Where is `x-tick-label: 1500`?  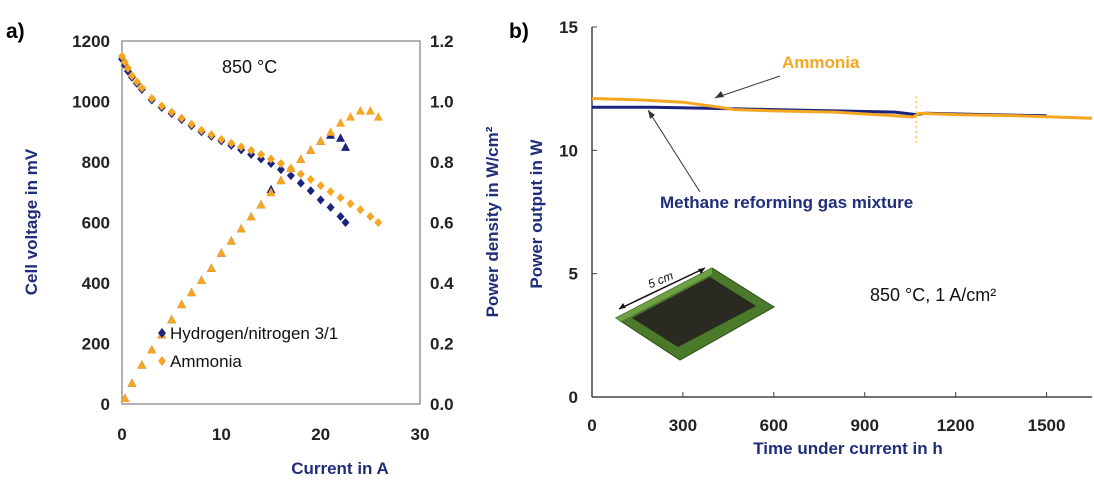
x-tick-label: 1500 is located at coordinates (1047, 425).